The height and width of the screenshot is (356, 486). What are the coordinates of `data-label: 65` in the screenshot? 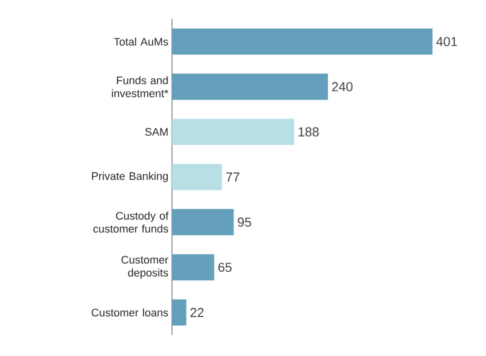 It's located at (225, 267).